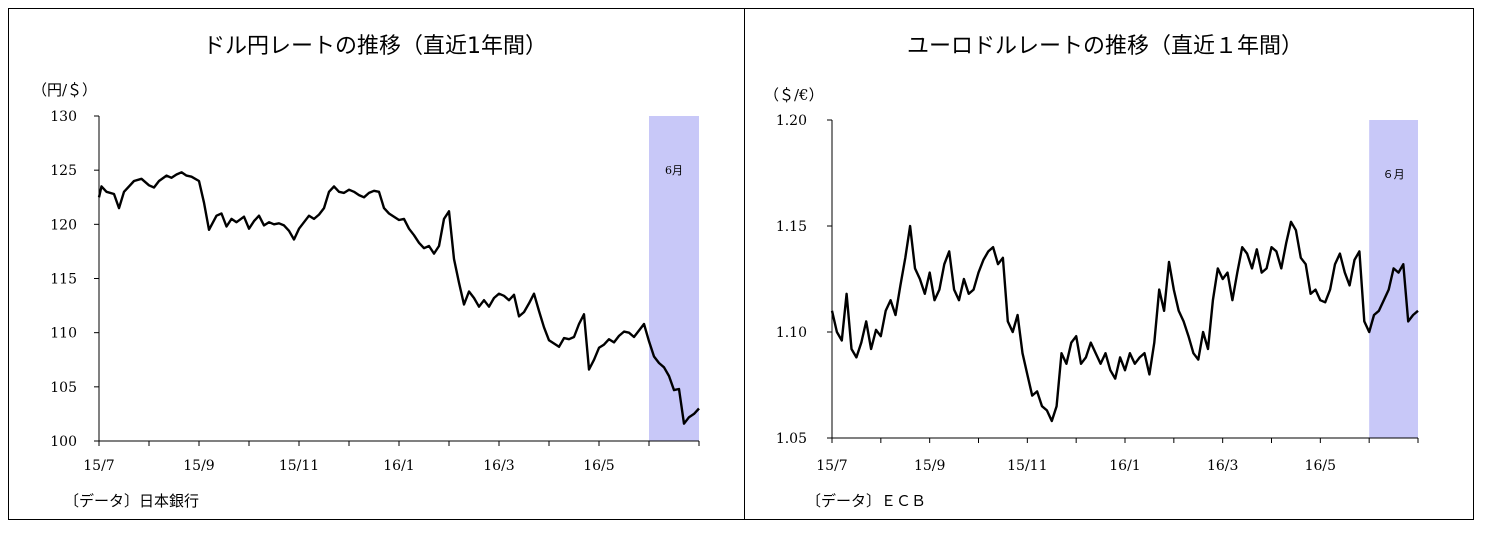  I want to click on usdjpy-x-axis: 15/7 15/9 15/11 16/1 16/3 16/5, so click(391, 457).